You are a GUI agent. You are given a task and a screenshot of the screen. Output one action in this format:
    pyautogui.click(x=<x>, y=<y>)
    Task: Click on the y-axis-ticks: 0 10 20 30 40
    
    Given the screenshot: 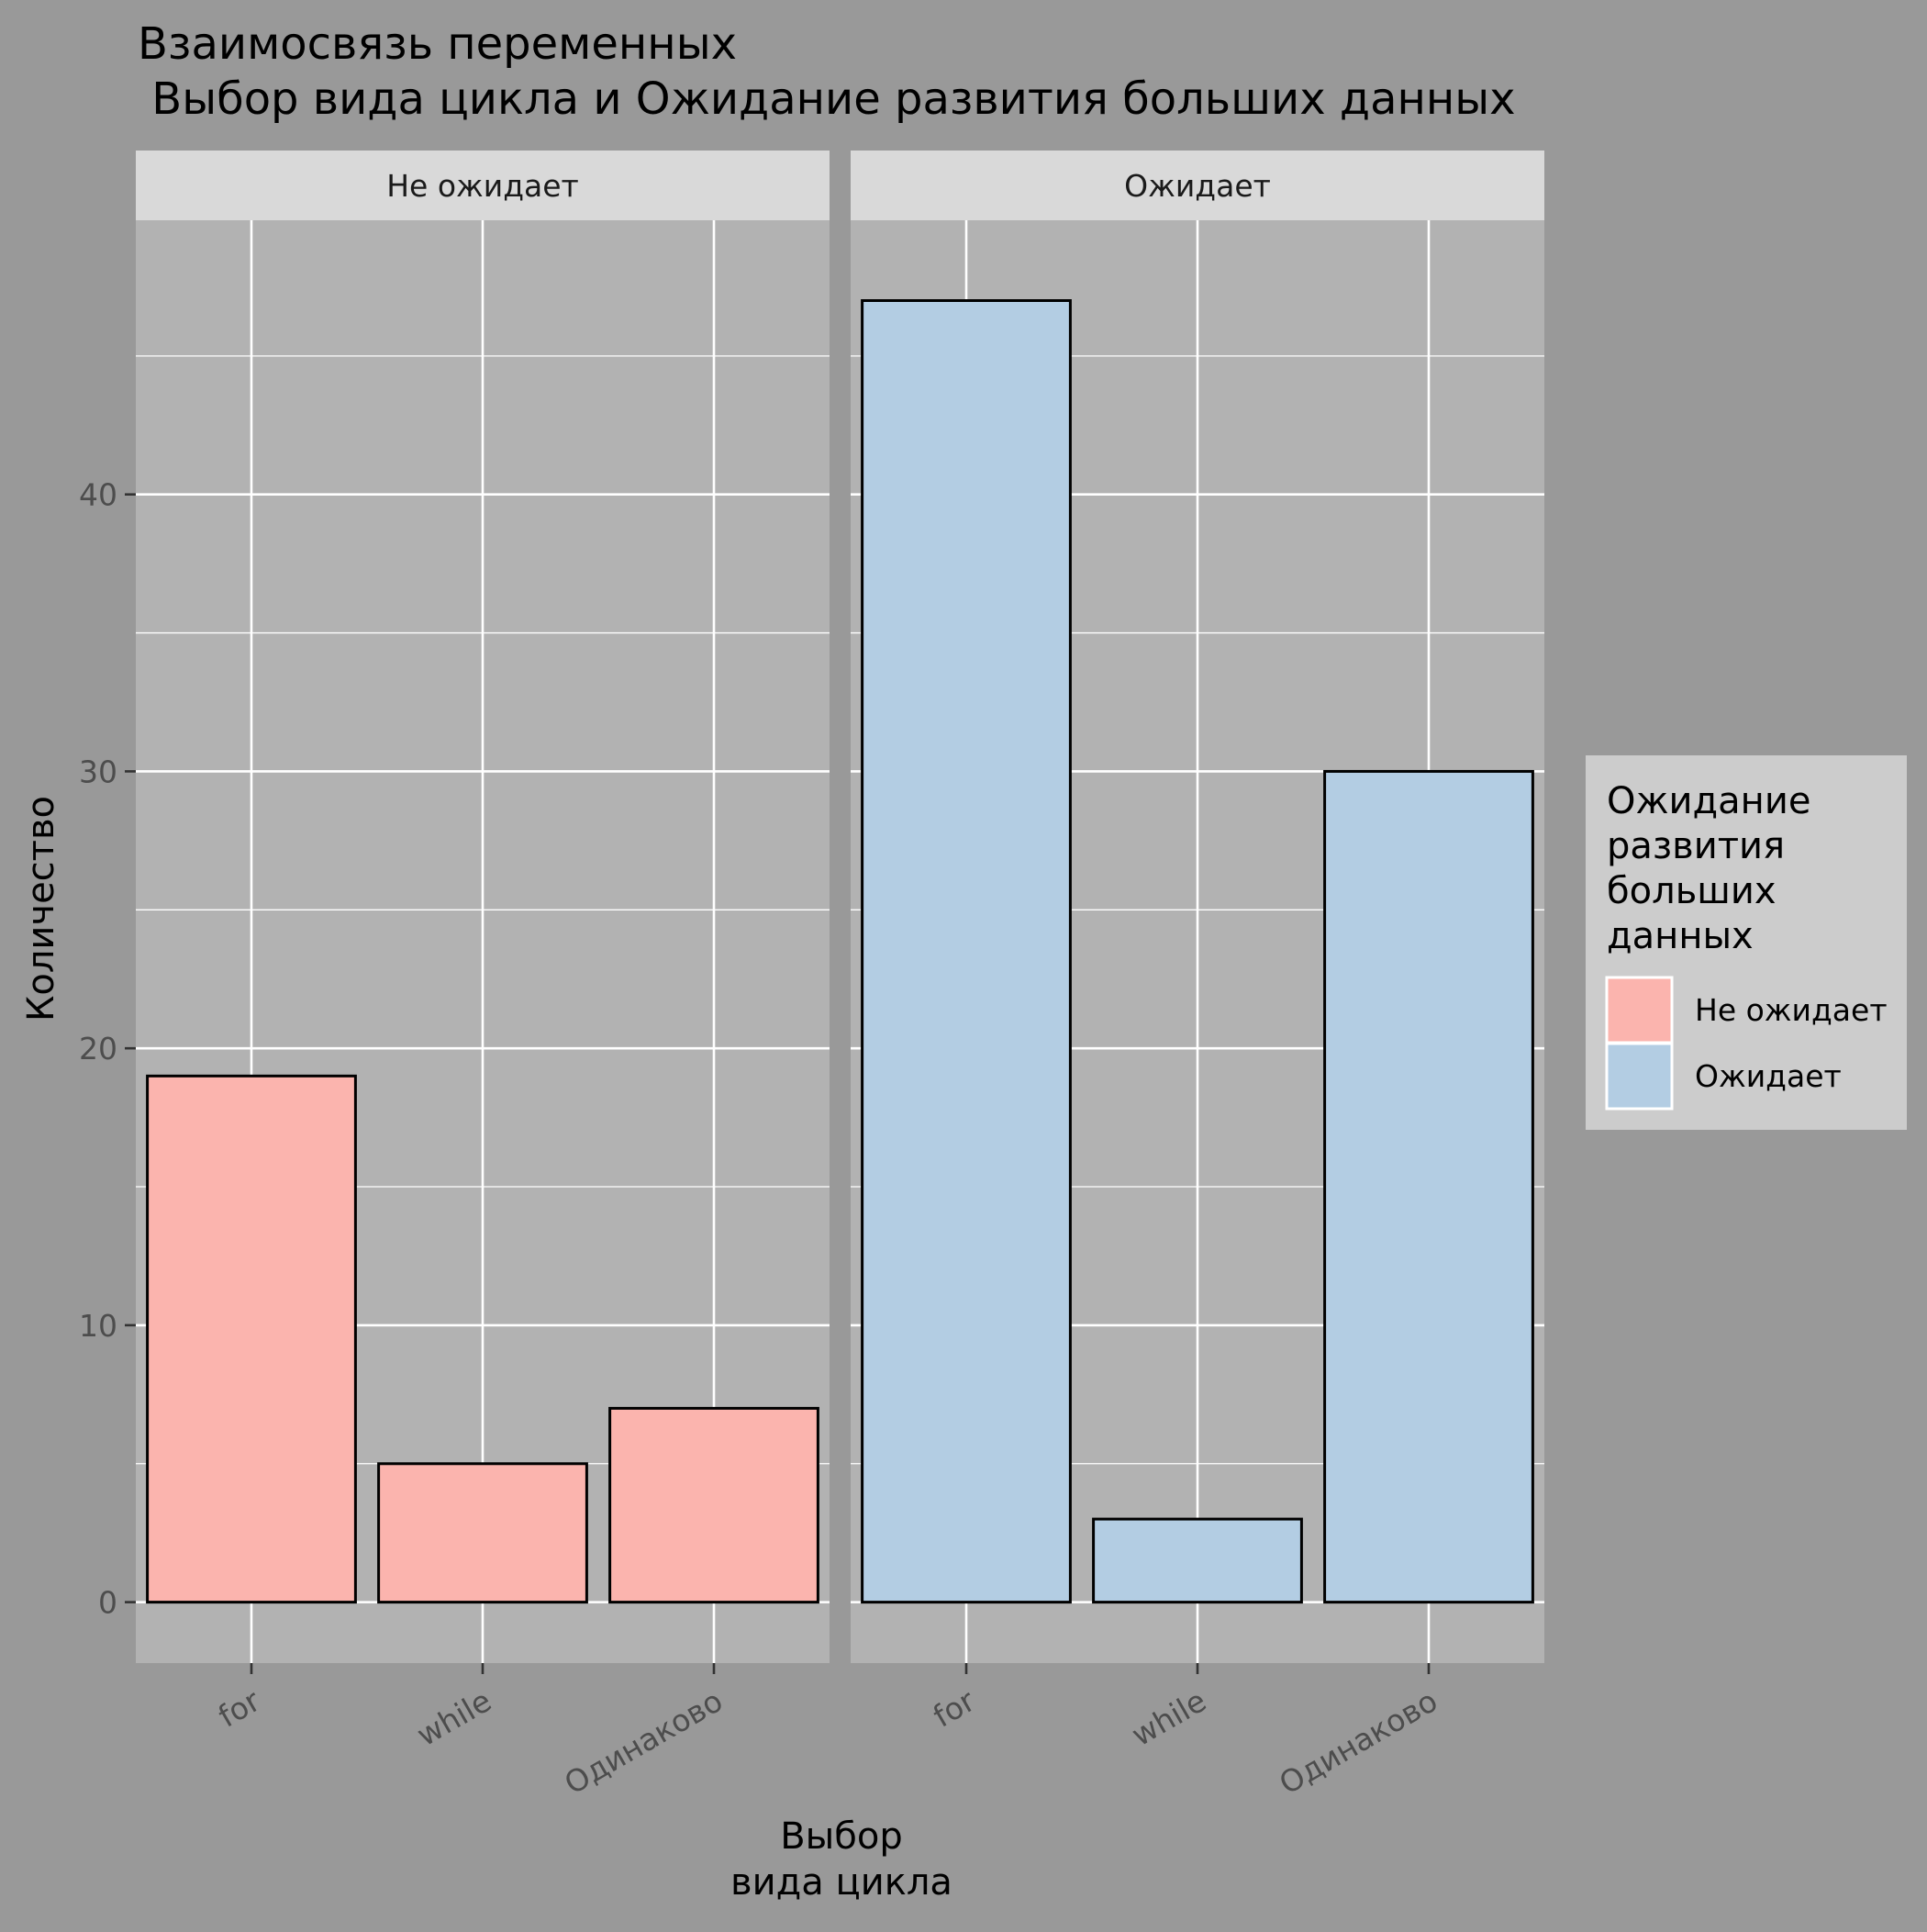 What is the action you would take?
    pyautogui.click(x=107, y=1049)
    